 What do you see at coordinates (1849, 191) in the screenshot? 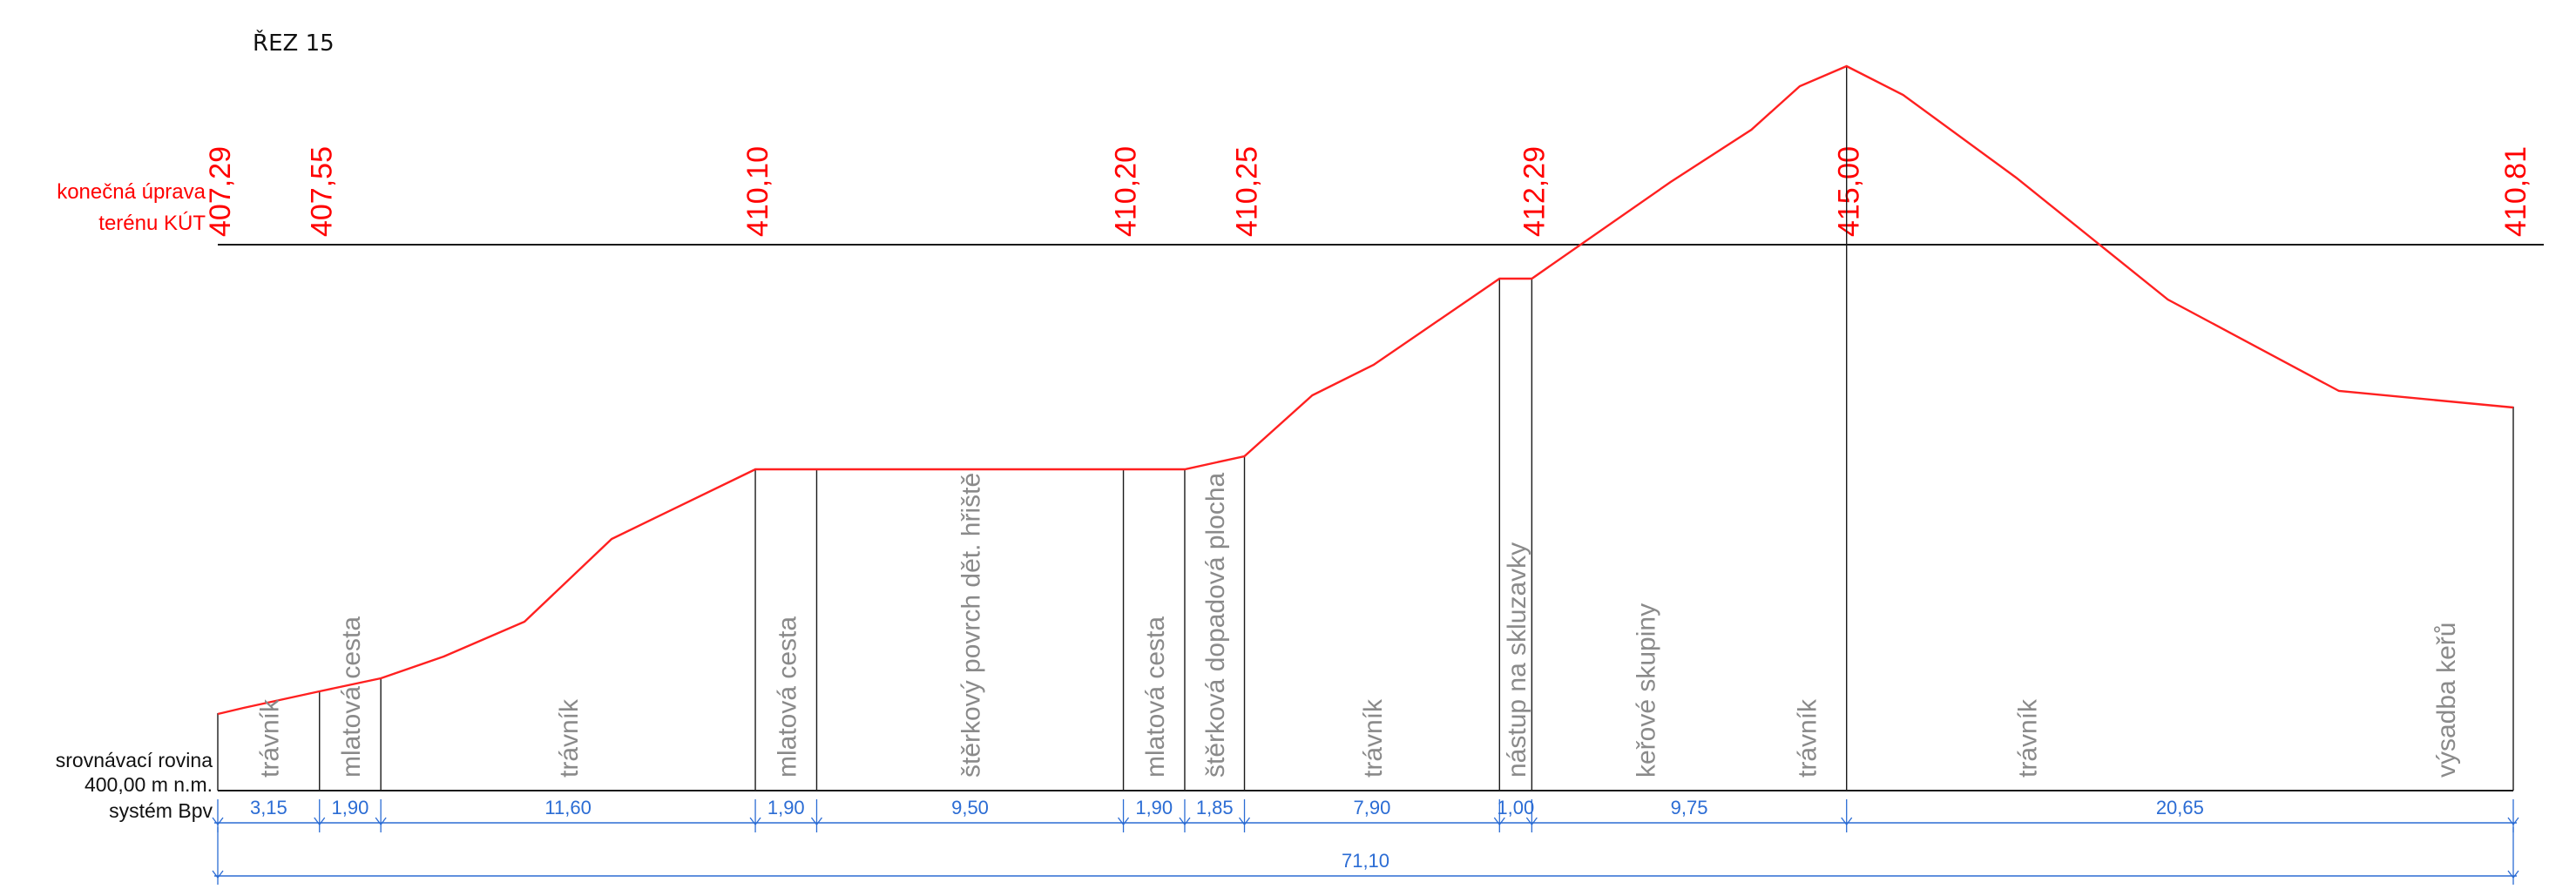
I see `elevation-label: 415,00` at bounding box center [1849, 191].